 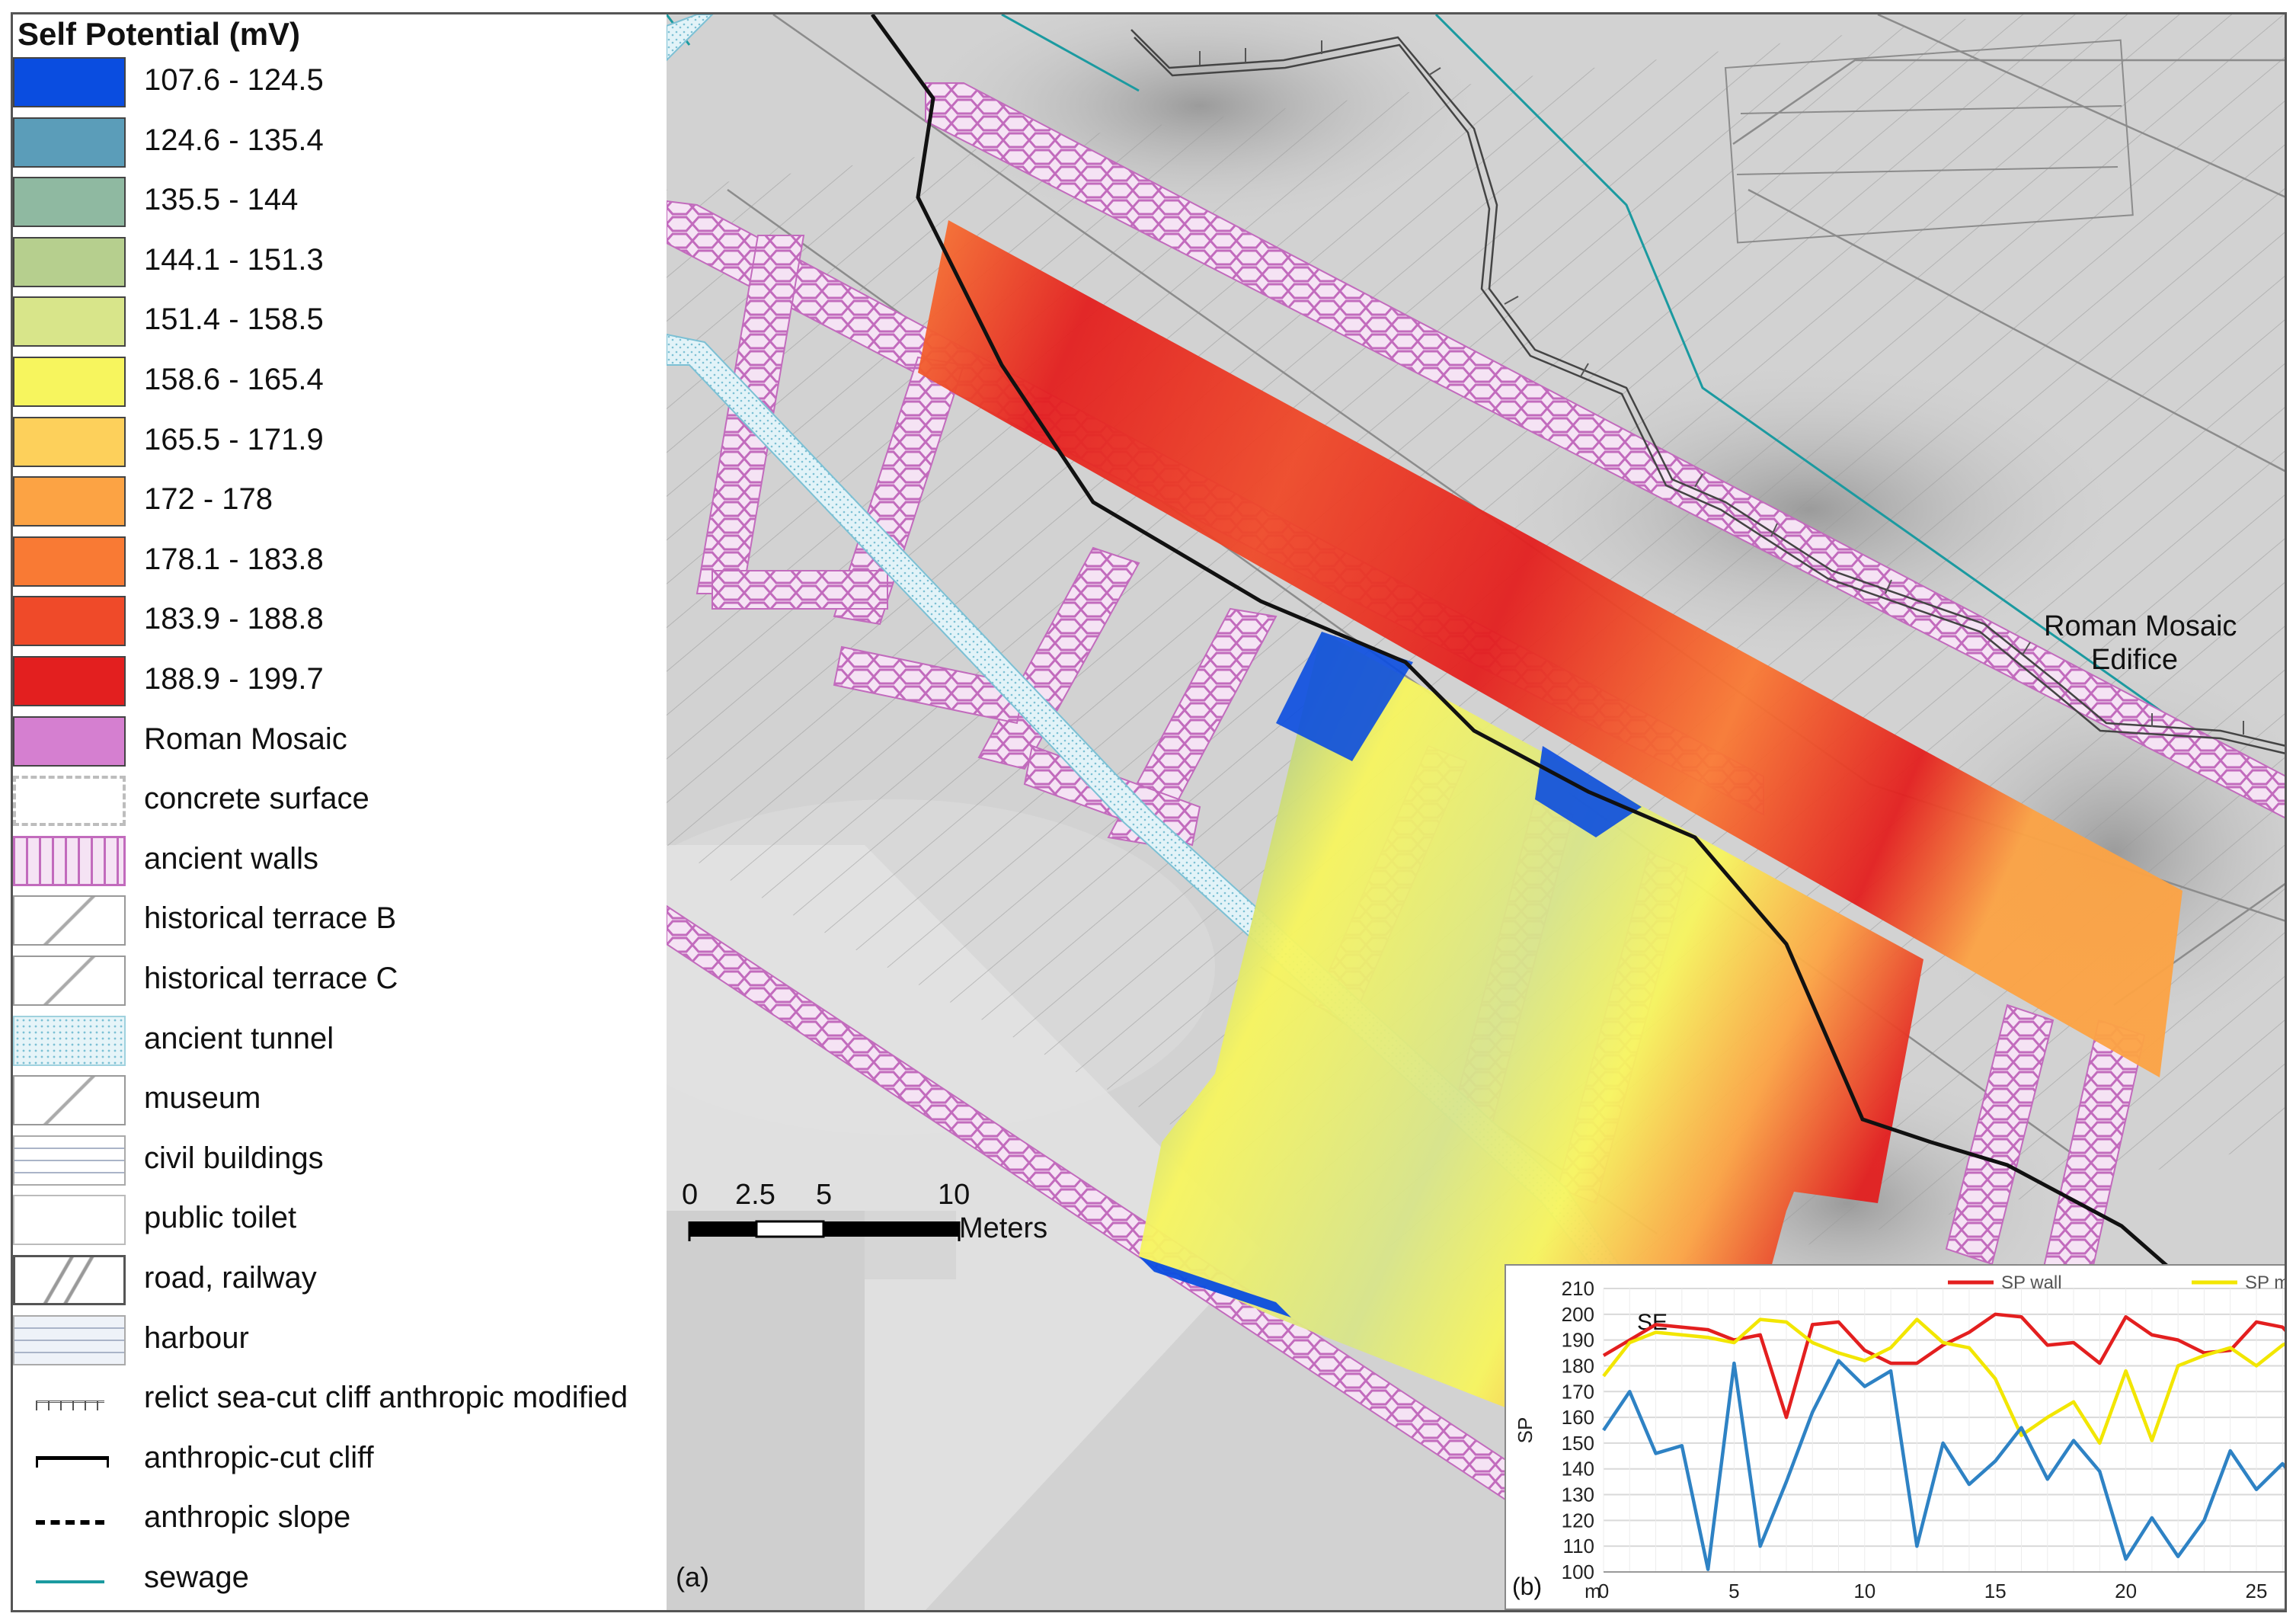 What do you see at coordinates (954, 1195) in the screenshot?
I see `scale-tick-10: 10` at bounding box center [954, 1195].